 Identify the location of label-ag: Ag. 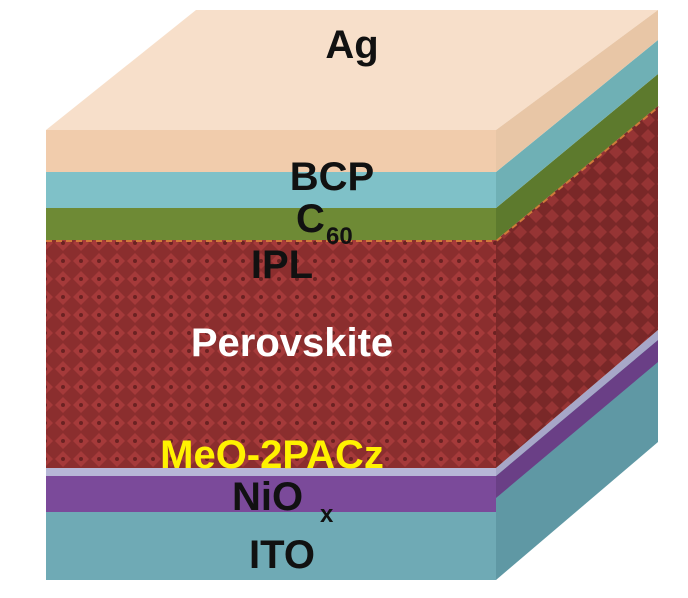
(351, 45).